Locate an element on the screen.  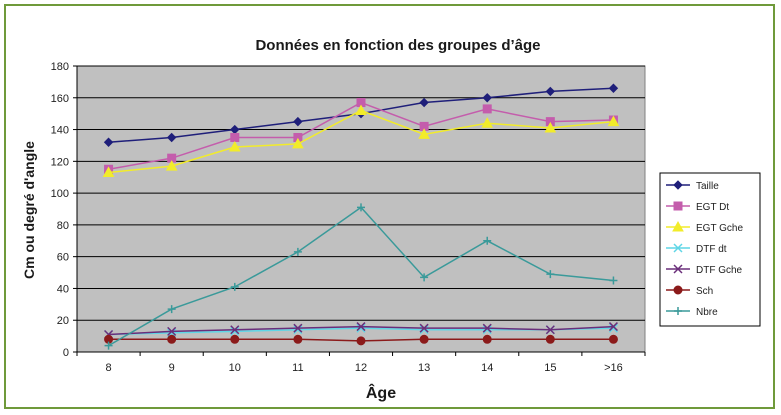
x-tick-label: 10 is located at coordinates (235, 368).